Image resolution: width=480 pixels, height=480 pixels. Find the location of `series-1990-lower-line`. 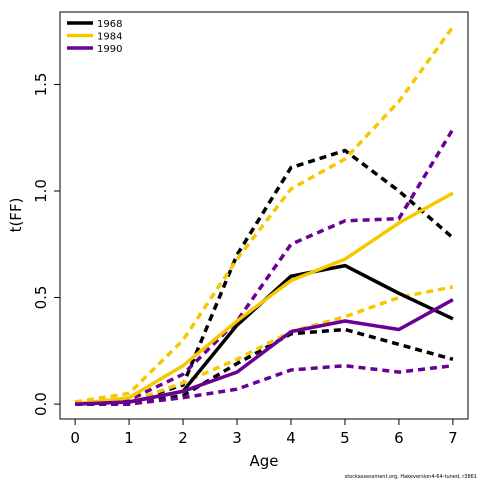

series-1990-lower-line is located at coordinates (264, 384).